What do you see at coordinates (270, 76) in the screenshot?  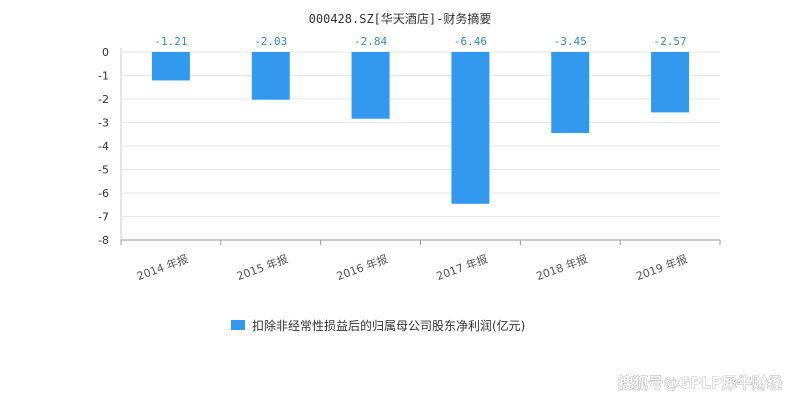 I see `bar-2015-年报` at bounding box center [270, 76].